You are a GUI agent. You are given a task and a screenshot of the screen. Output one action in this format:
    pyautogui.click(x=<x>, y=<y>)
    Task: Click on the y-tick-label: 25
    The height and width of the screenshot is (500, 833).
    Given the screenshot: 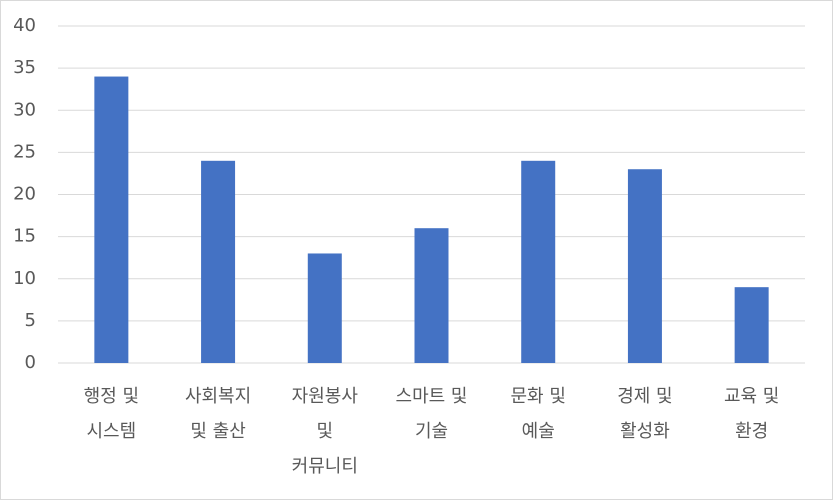 What is the action you would take?
    pyautogui.click(x=24, y=151)
    